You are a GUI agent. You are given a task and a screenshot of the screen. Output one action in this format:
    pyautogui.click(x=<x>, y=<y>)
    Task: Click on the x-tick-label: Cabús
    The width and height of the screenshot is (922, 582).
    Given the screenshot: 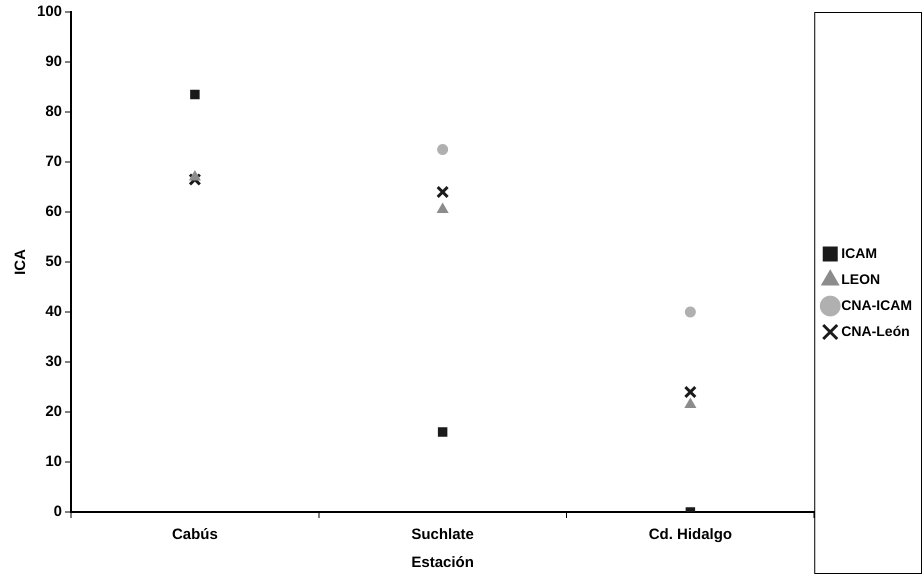 What is the action you would take?
    pyautogui.click(x=195, y=535)
    